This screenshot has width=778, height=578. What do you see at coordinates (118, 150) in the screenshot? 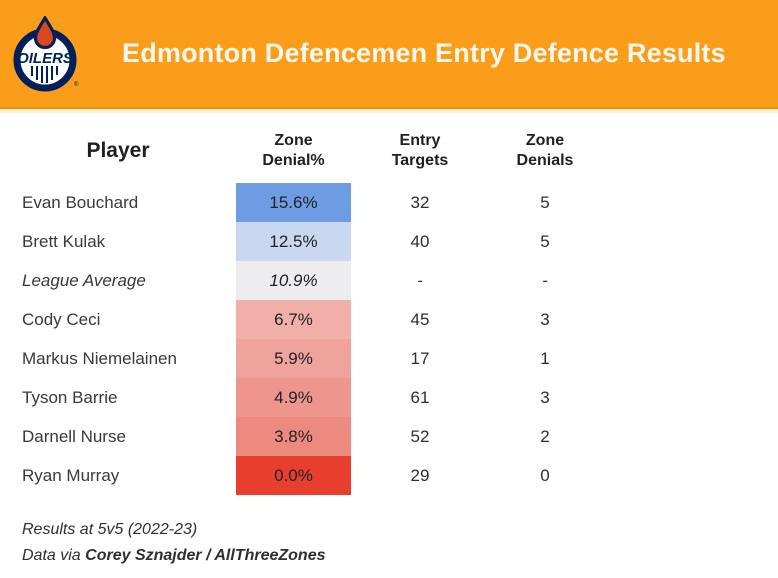
I see `column-header-player: Player` at bounding box center [118, 150].